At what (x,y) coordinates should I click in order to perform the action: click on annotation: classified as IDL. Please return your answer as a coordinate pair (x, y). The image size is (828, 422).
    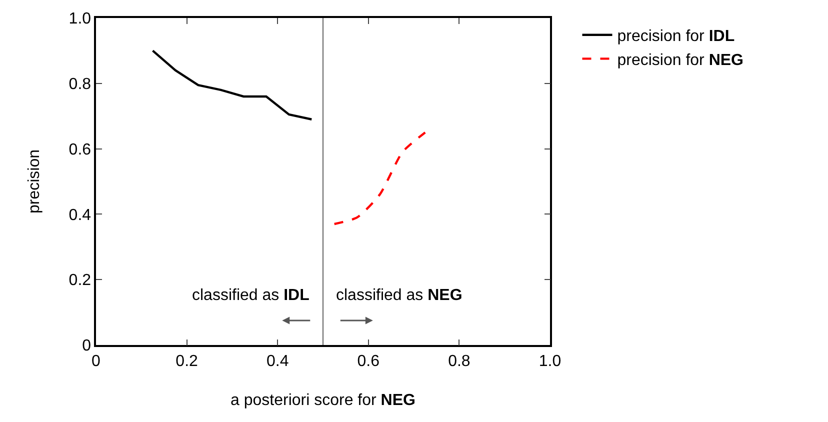
    Looking at the image, I should click on (251, 295).